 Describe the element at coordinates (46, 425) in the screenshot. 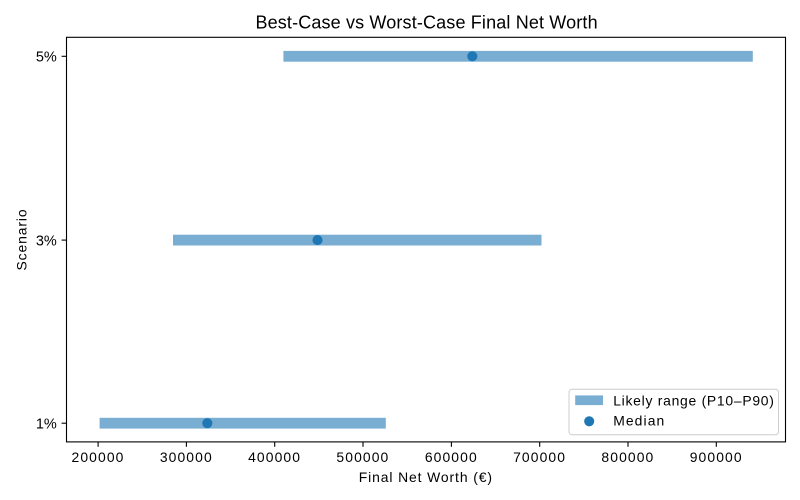

I see `svg-text: 1%` at that location.